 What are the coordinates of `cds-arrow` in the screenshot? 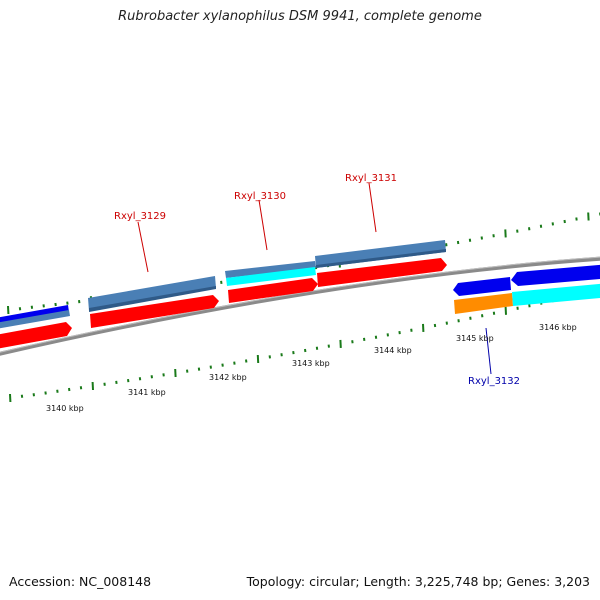 It's located at (36, 335).